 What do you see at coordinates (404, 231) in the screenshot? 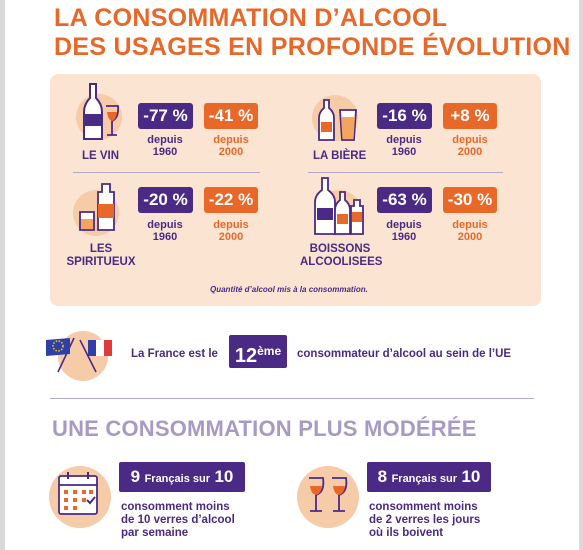
I see `mixed-since-1960-caption: depuis 1960` at bounding box center [404, 231].